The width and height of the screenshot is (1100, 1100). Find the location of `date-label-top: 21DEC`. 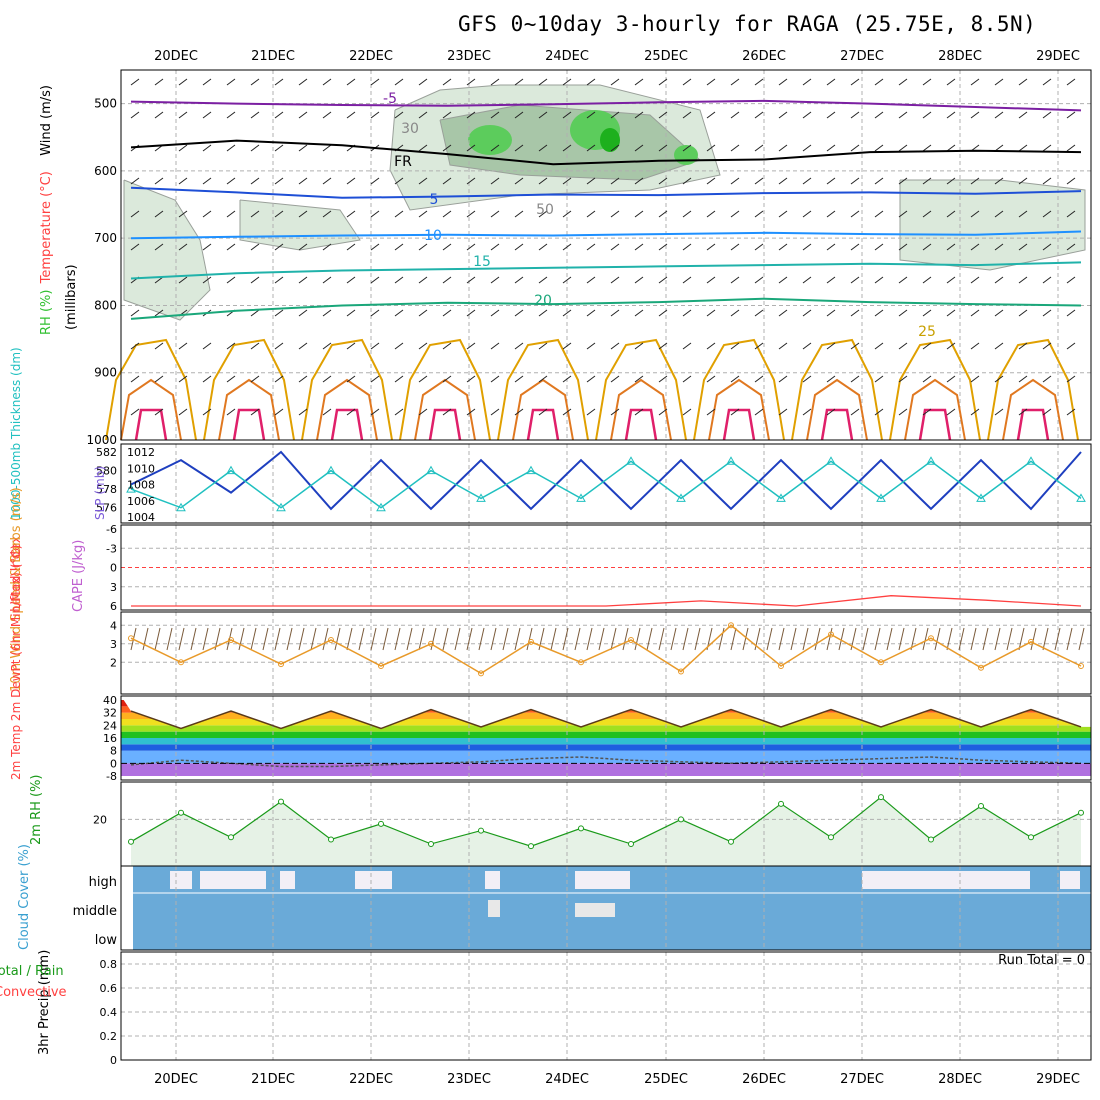

date-label-top: 21DEC is located at coordinates (273, 56).